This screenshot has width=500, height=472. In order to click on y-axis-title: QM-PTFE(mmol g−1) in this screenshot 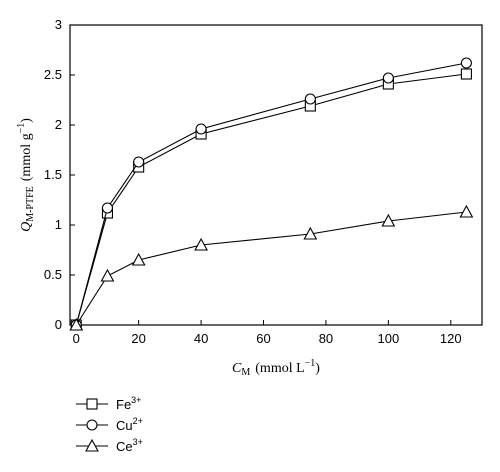, I will do `click(26, 175)`.